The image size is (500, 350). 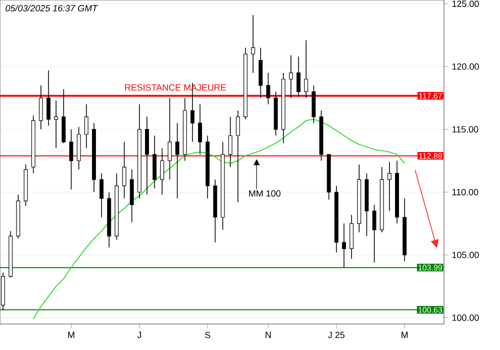 I want to click on y-tick-label: 125.00, so click(x=465, y=3).